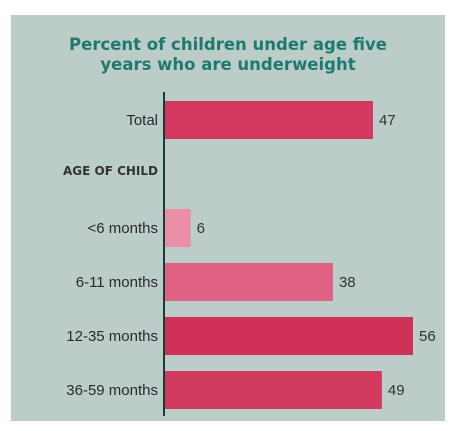 The image size is (459, 431). I want to click on category-label-12-35-months: 12-35 months, so click(112, 336).